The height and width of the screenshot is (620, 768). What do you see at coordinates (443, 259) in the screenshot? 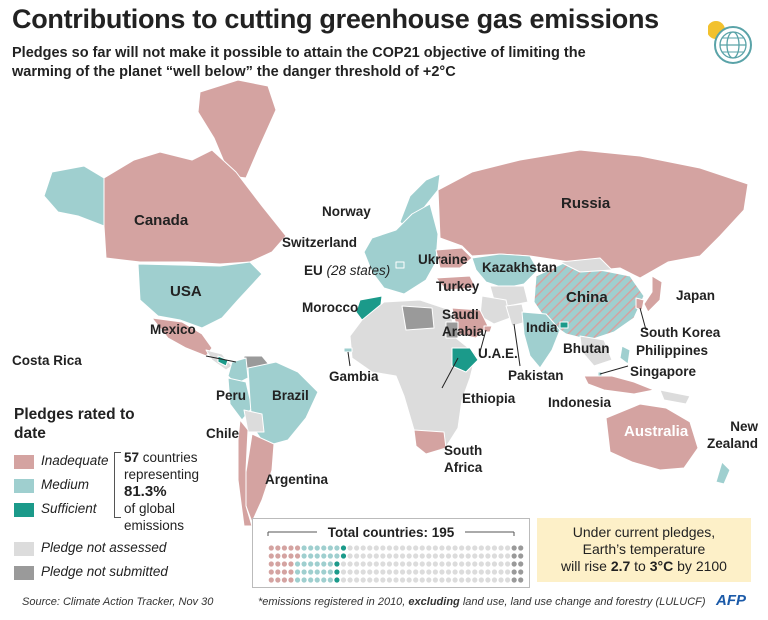
I see `label-ukraine: Ukraine` at bounding box center [443, 259].